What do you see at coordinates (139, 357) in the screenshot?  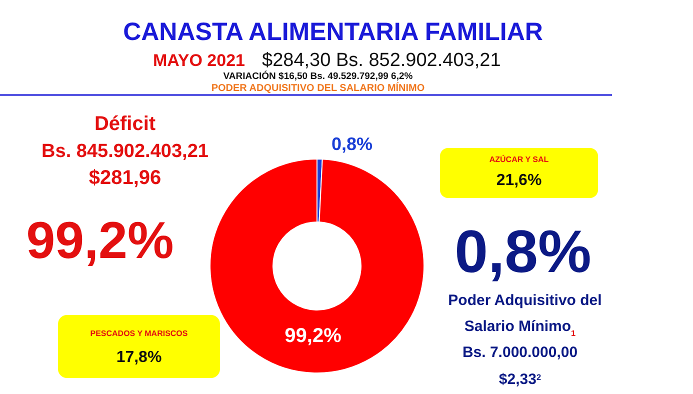 I see `text: 17,8%` at bounding box center [139, 357].